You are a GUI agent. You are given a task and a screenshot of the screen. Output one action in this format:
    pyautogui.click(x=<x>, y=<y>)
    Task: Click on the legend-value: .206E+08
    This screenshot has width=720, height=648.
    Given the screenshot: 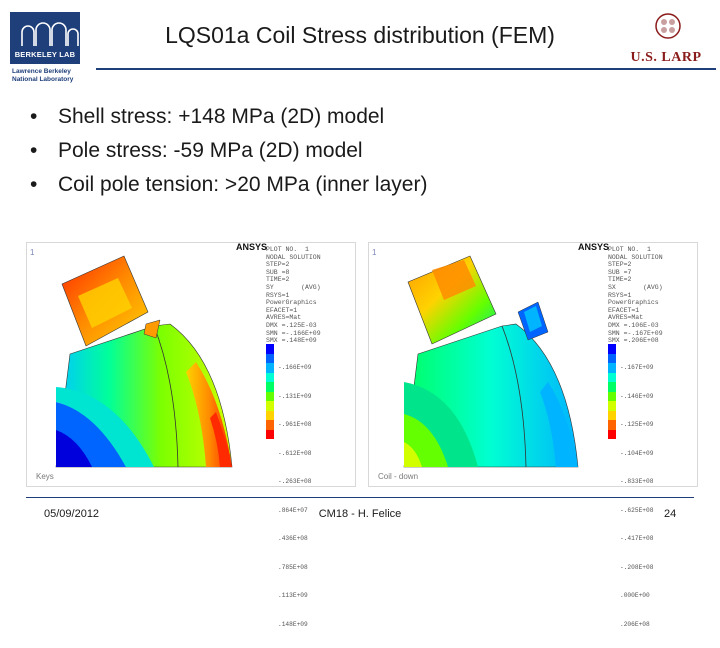 What is the action you would take?
    pyautogui.click(x=635, y=624)
    